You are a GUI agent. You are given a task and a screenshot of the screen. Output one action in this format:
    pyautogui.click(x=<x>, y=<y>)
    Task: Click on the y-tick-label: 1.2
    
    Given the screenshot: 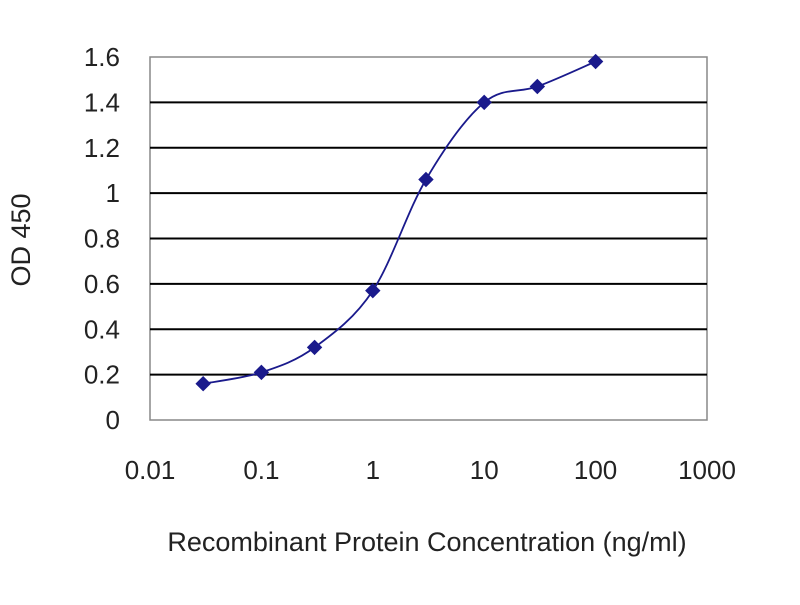 What is the action you would take?
    pyautogui.click(x=102, y=148)
    